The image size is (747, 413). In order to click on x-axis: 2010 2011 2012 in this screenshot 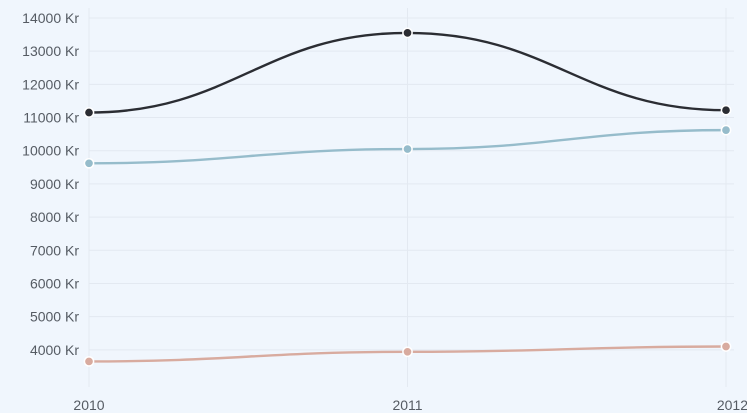, I will do `click(410, 405)`.